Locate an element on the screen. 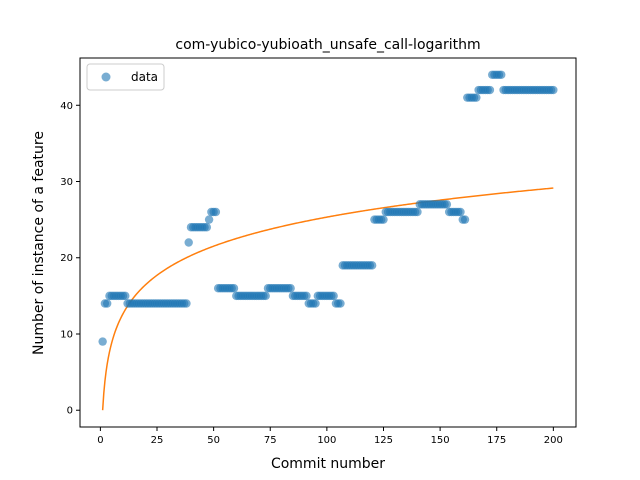 The height and width of the screenshot is (480, 640). x-axis-label: Commit number is located at coordinates (328, 464).